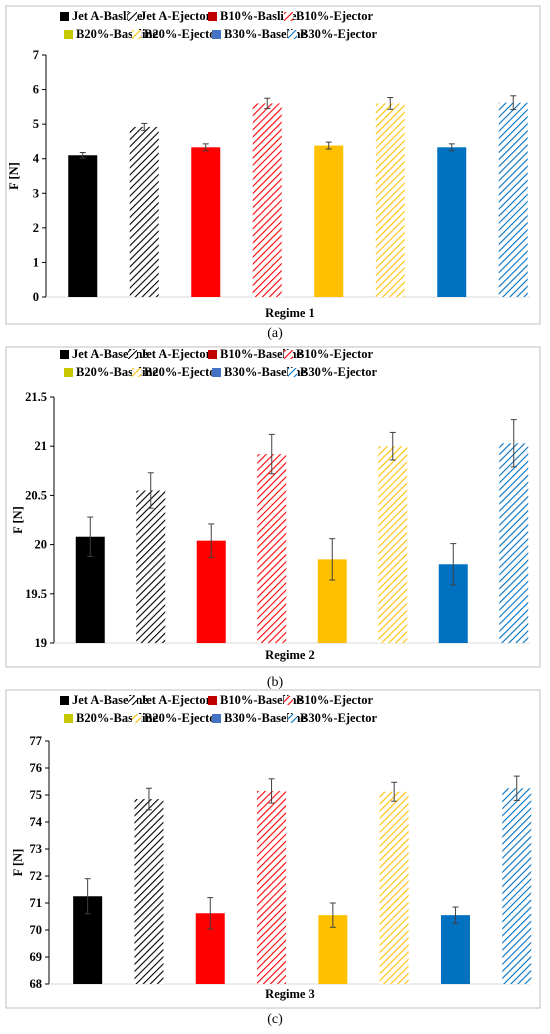 The height and width of the screenshot is (1034, 550). I want to click on y-tick-label: 77, so click(36, 741).